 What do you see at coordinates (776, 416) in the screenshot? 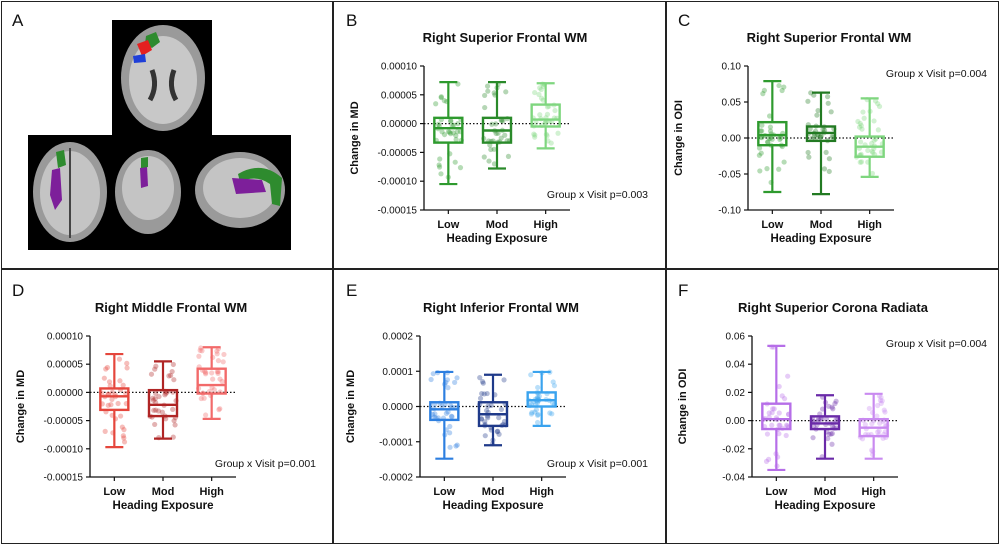
I see `box-iqr` at bounding box center [776, 416].